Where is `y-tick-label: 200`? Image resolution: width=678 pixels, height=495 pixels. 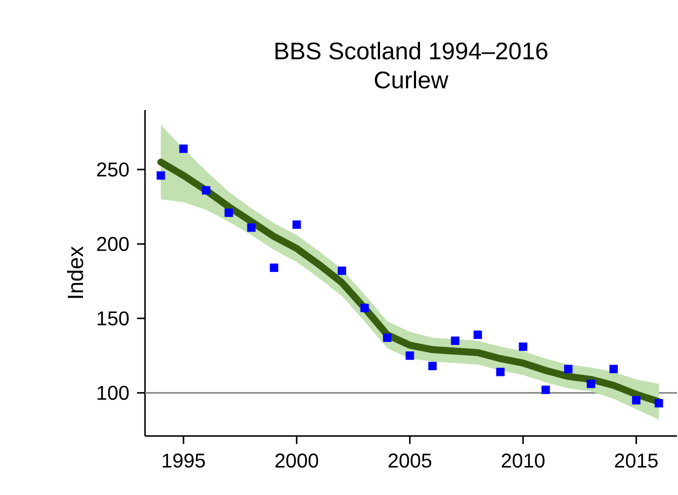
y-tick-label: 200 is located at coordinates (113, 244).